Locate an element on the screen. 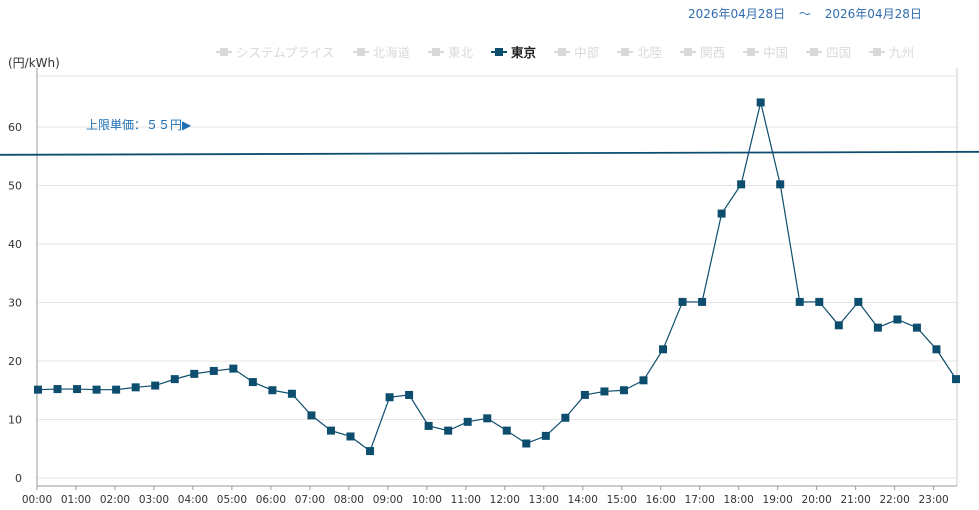 This screenshot has height=510, width=979. x-tick-label: 17:00 is located at coordinates (700, 500).